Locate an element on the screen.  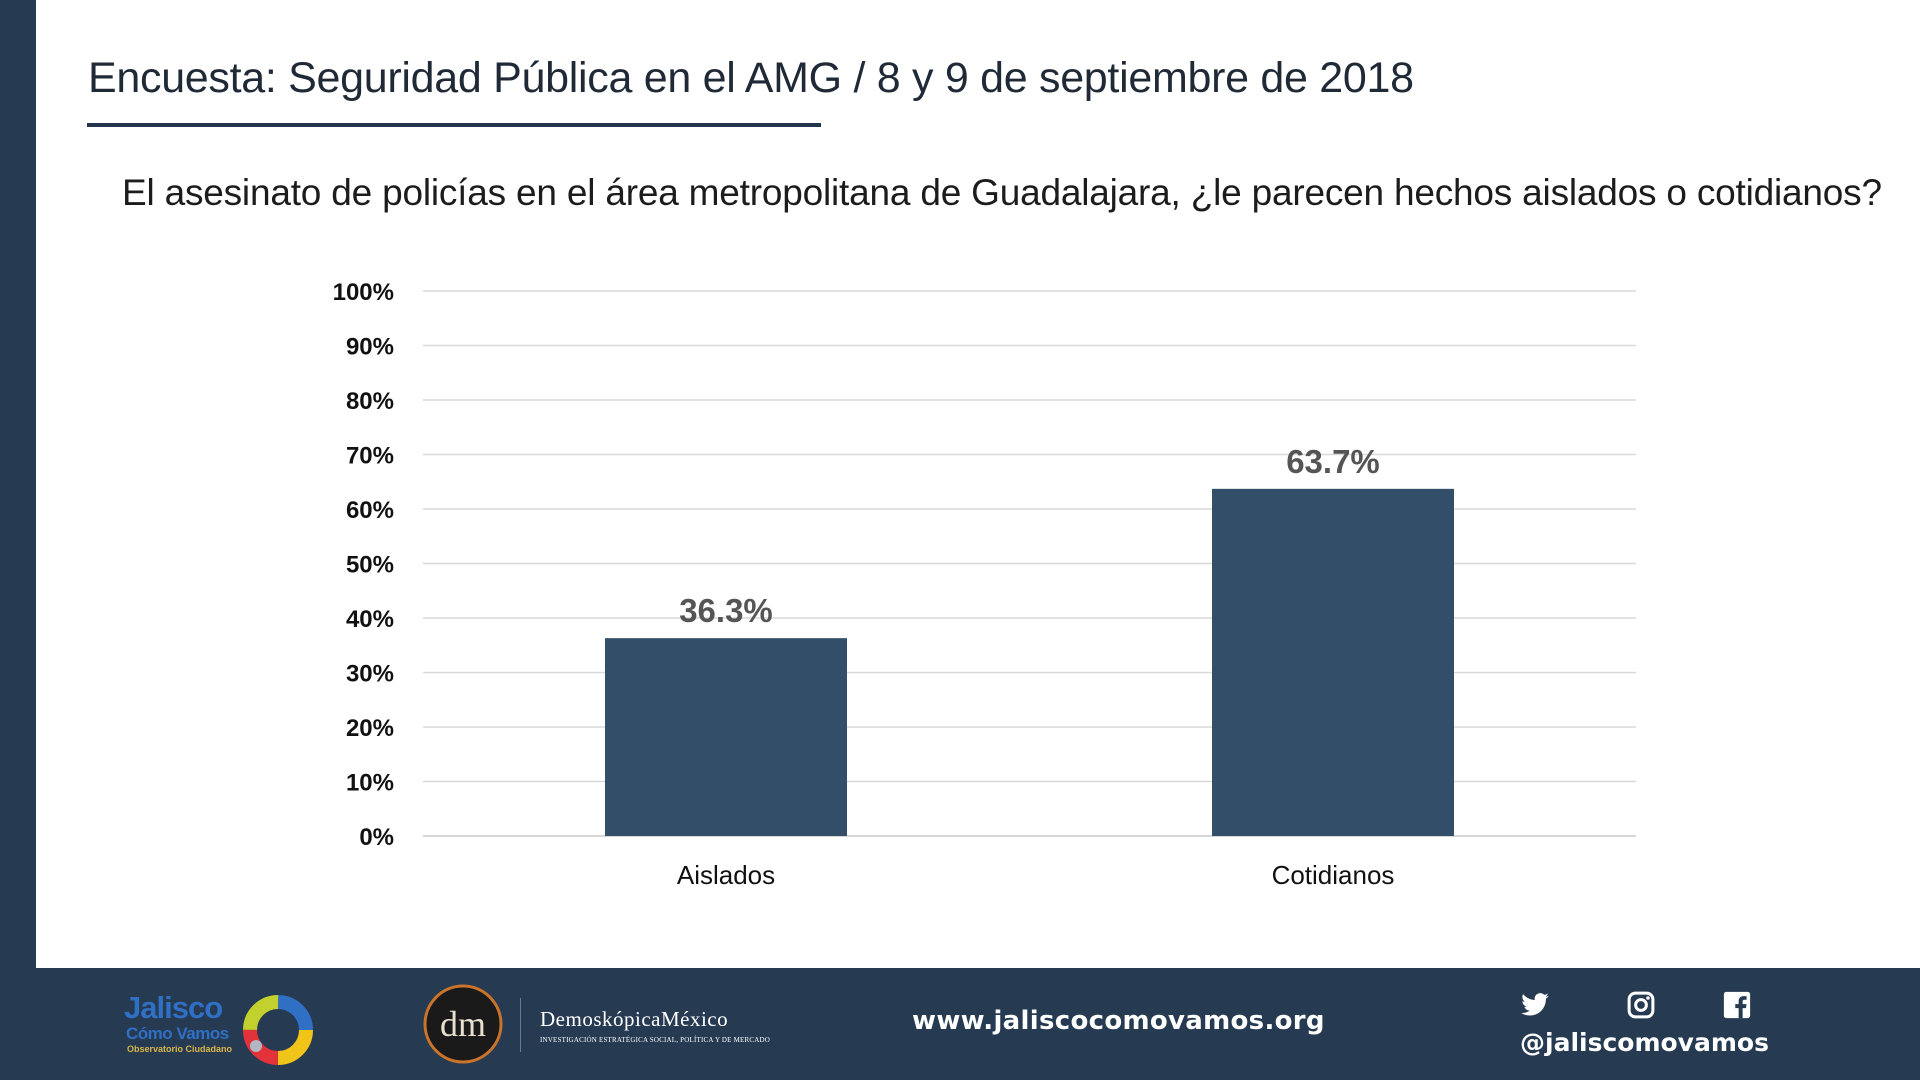
dm-monogram-text: dm is located at coordinates (463, 1024).